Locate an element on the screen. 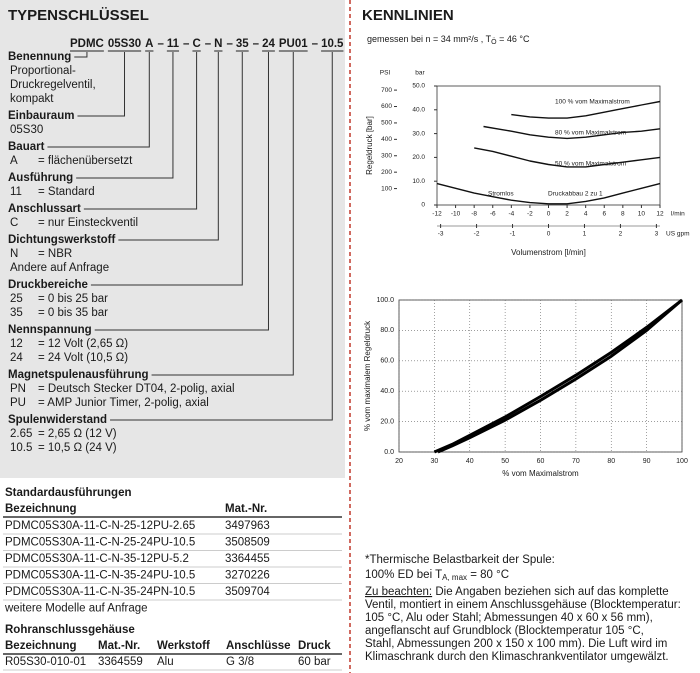 The width and height of the screenshot is (700, 673). option-text: = 24 Volt (10,5 Ω) is located at coordinates (83, 358).